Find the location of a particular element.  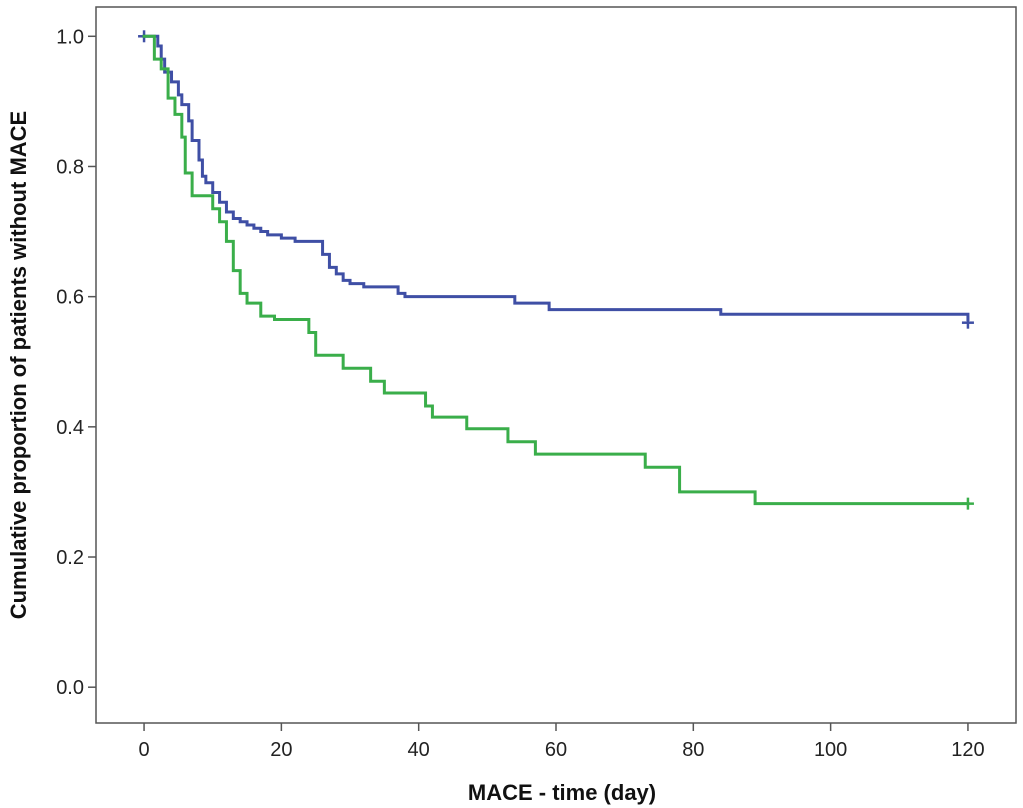

y-tick-label: 0.8 is located at coordinates (70, 167).